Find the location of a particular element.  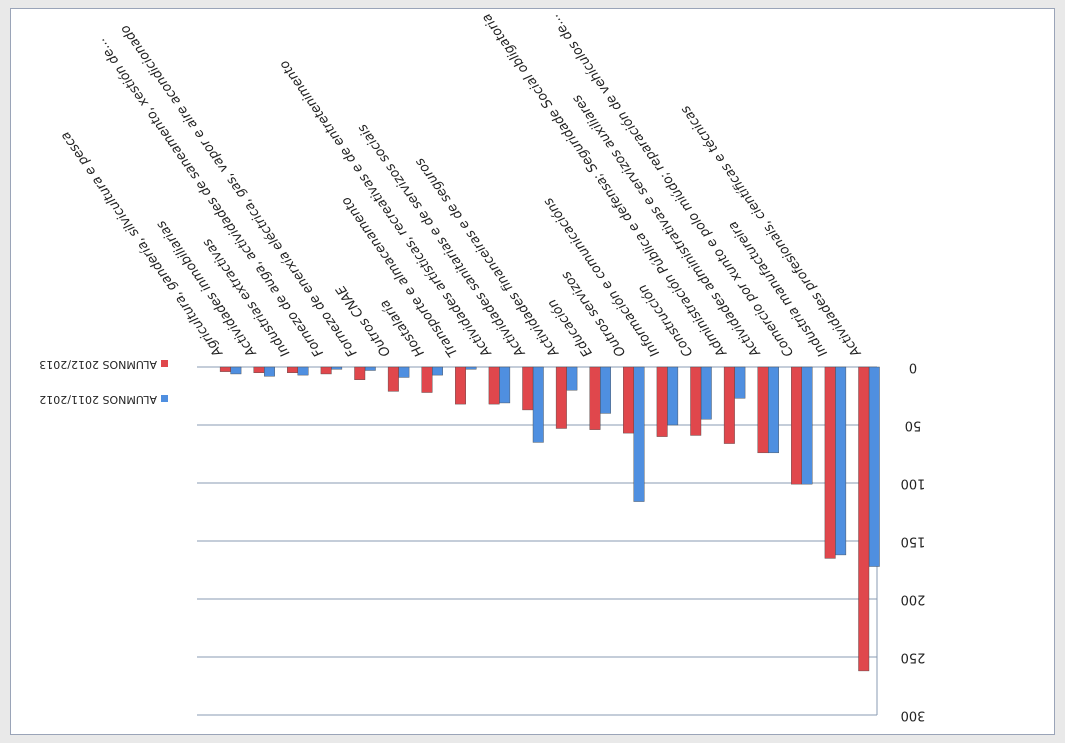

y-tick-label: 0 is located at coordinates (913, 367).